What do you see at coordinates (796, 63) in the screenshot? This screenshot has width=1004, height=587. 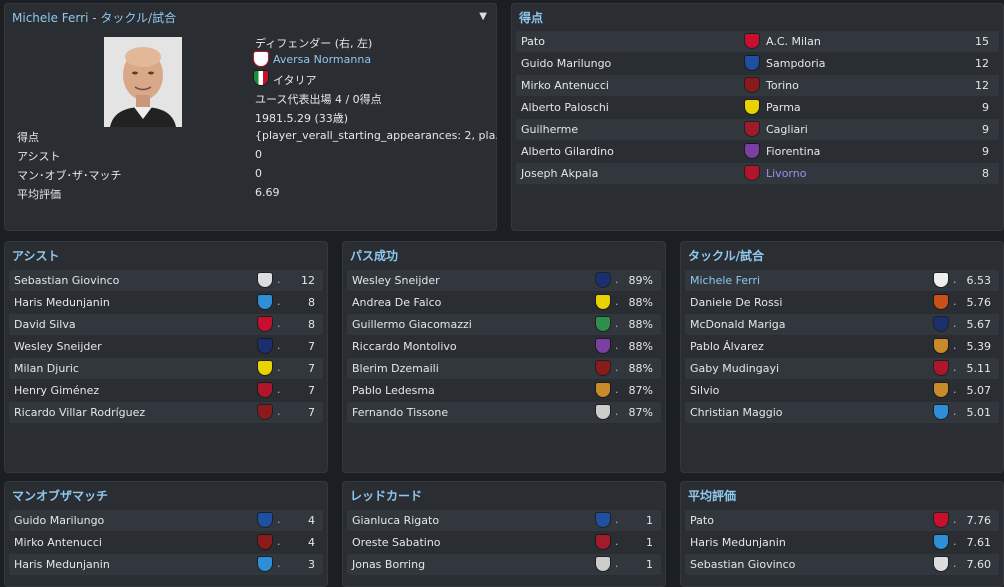 I see `club-name: Sampdoria` at bounding box center [796, 63].